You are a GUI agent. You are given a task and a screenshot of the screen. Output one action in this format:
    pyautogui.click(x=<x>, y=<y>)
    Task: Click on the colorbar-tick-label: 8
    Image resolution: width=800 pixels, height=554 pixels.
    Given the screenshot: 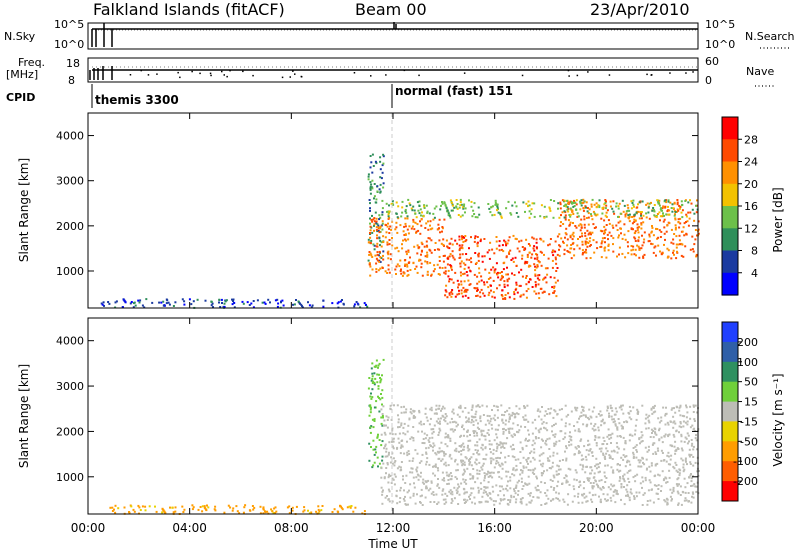 What is the action you would take?
    pyautogui.click(x=754, y=251)
    